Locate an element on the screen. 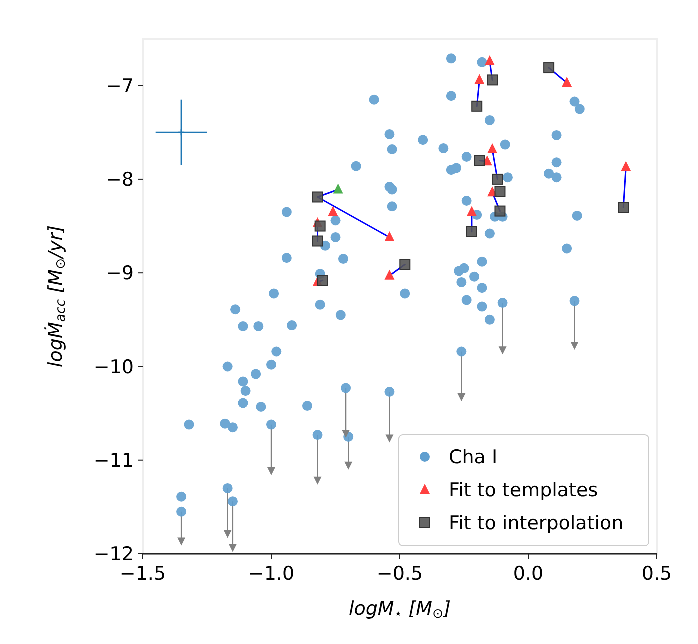 This screenshot has width=698, height=644. y-tick-label: −10 is located at coordinates (114, 367).